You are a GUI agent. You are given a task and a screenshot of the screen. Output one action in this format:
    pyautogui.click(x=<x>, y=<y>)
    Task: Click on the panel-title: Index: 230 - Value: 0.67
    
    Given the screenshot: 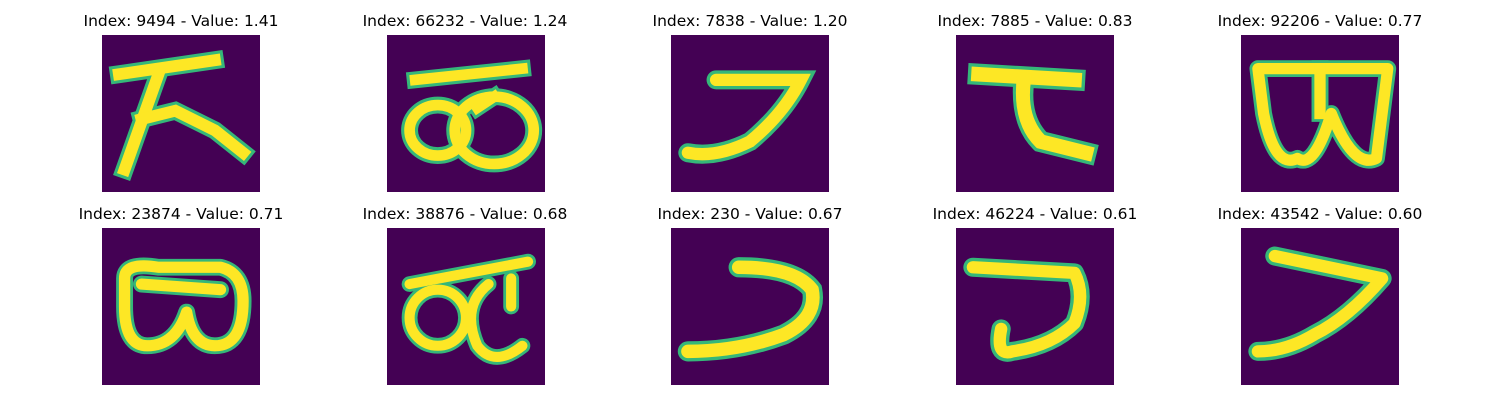 What is the action you would take?
    pyautogui.click(x=750, y=214)
    